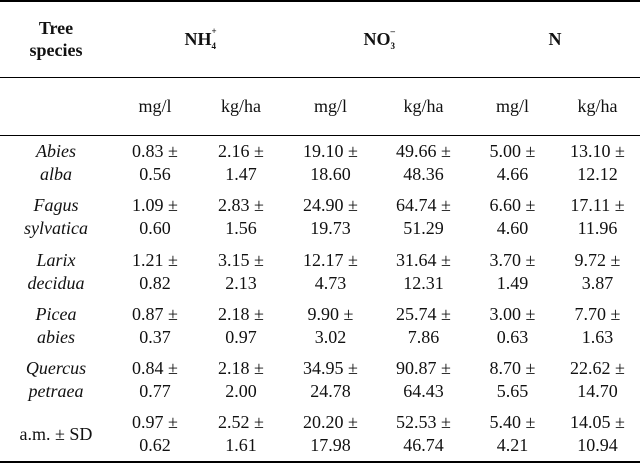 This screenshot has height=463, width=640. Describe the element at coordinates (423, 391) in the screenshot. I see `sd-value: 64.43` at that location.